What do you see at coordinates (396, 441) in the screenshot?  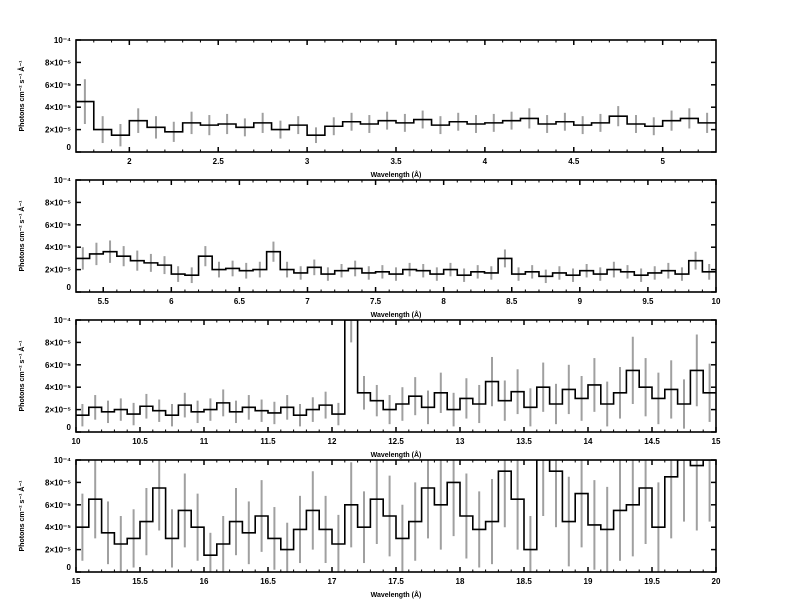 I see `x-tick-label: 12.5` at bounding box center [396, 441].